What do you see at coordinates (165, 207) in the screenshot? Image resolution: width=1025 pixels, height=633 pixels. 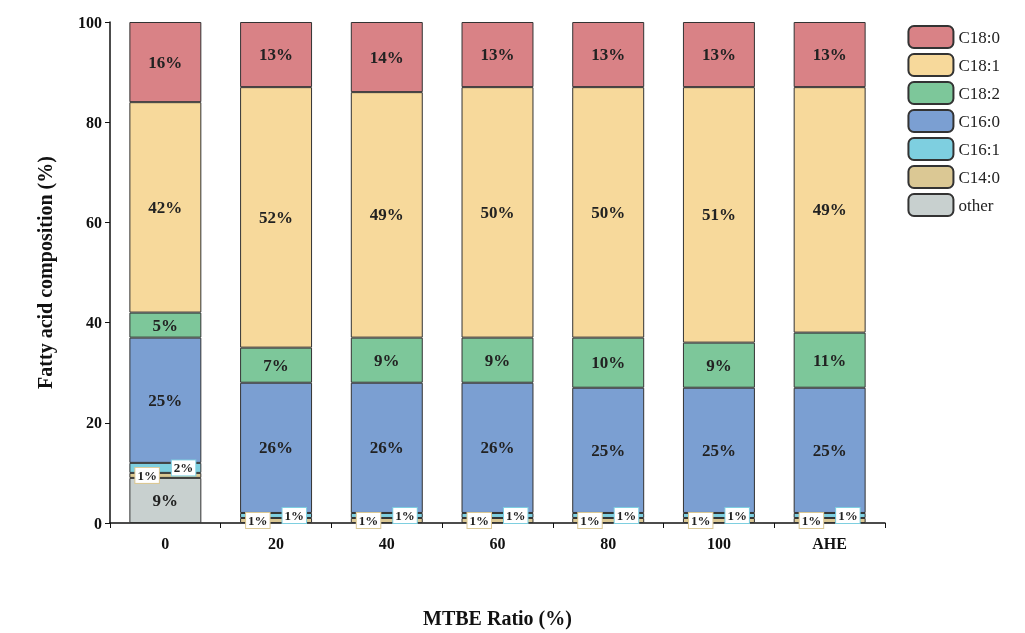 I see `data-label: 42%` at bounding box center [165, 207].